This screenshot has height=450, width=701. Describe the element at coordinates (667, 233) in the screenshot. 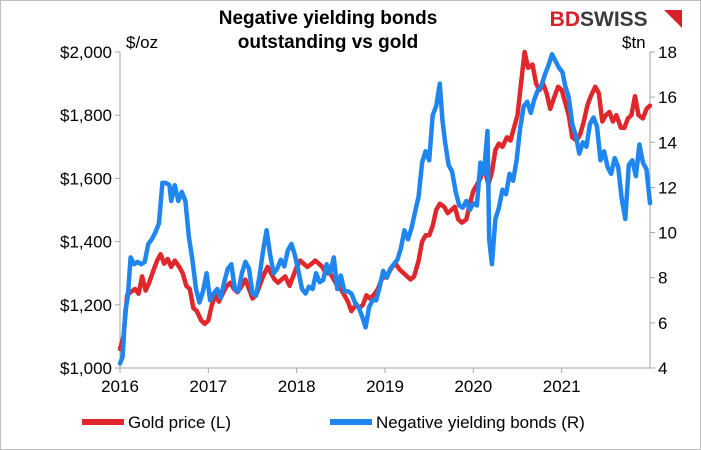

I see `right-axis-tick-label: 10` at that location.